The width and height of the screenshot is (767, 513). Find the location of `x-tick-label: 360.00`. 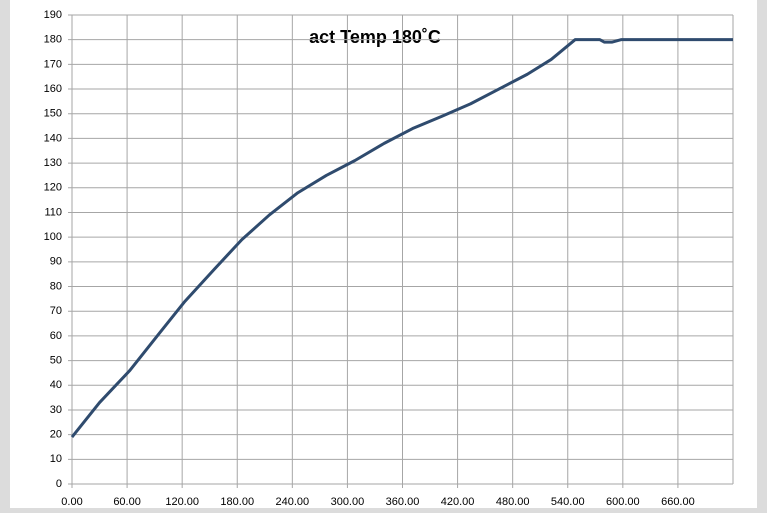

x-tick-label: 360.00 is located at coordinates (403, 502).